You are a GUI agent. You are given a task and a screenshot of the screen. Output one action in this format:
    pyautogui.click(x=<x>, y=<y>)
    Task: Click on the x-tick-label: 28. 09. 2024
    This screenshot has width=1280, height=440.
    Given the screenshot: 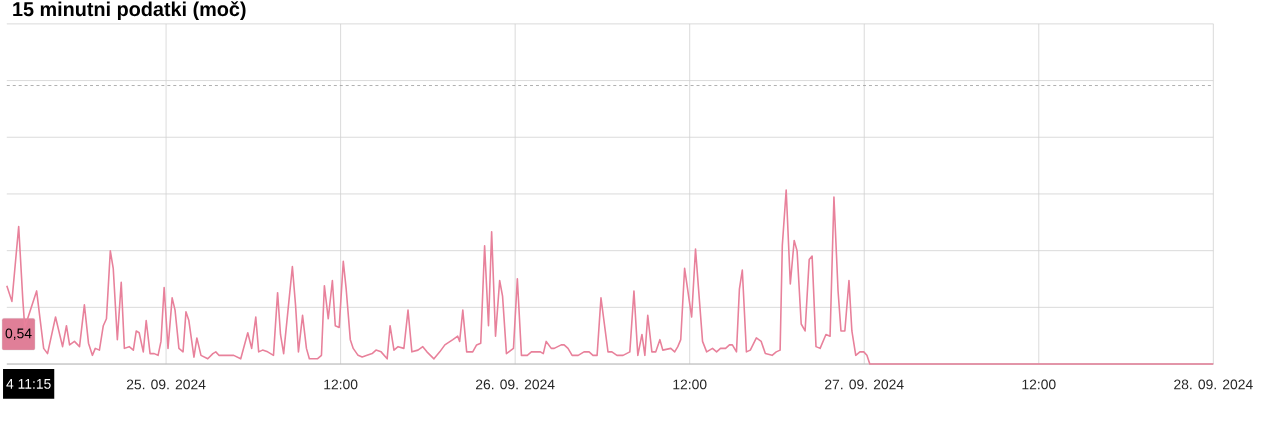 What is the action you would take?
    pyautogui.click(x=1213, y=384)
    